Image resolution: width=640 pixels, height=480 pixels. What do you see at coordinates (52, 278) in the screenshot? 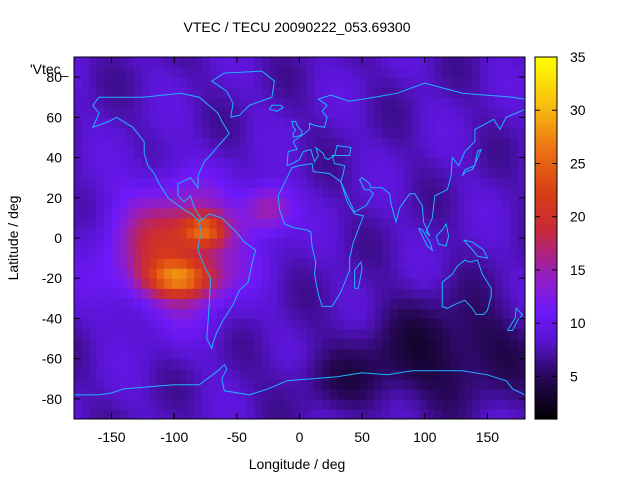
I see `y-tick-label: -20` at bounding box center [52, 278].